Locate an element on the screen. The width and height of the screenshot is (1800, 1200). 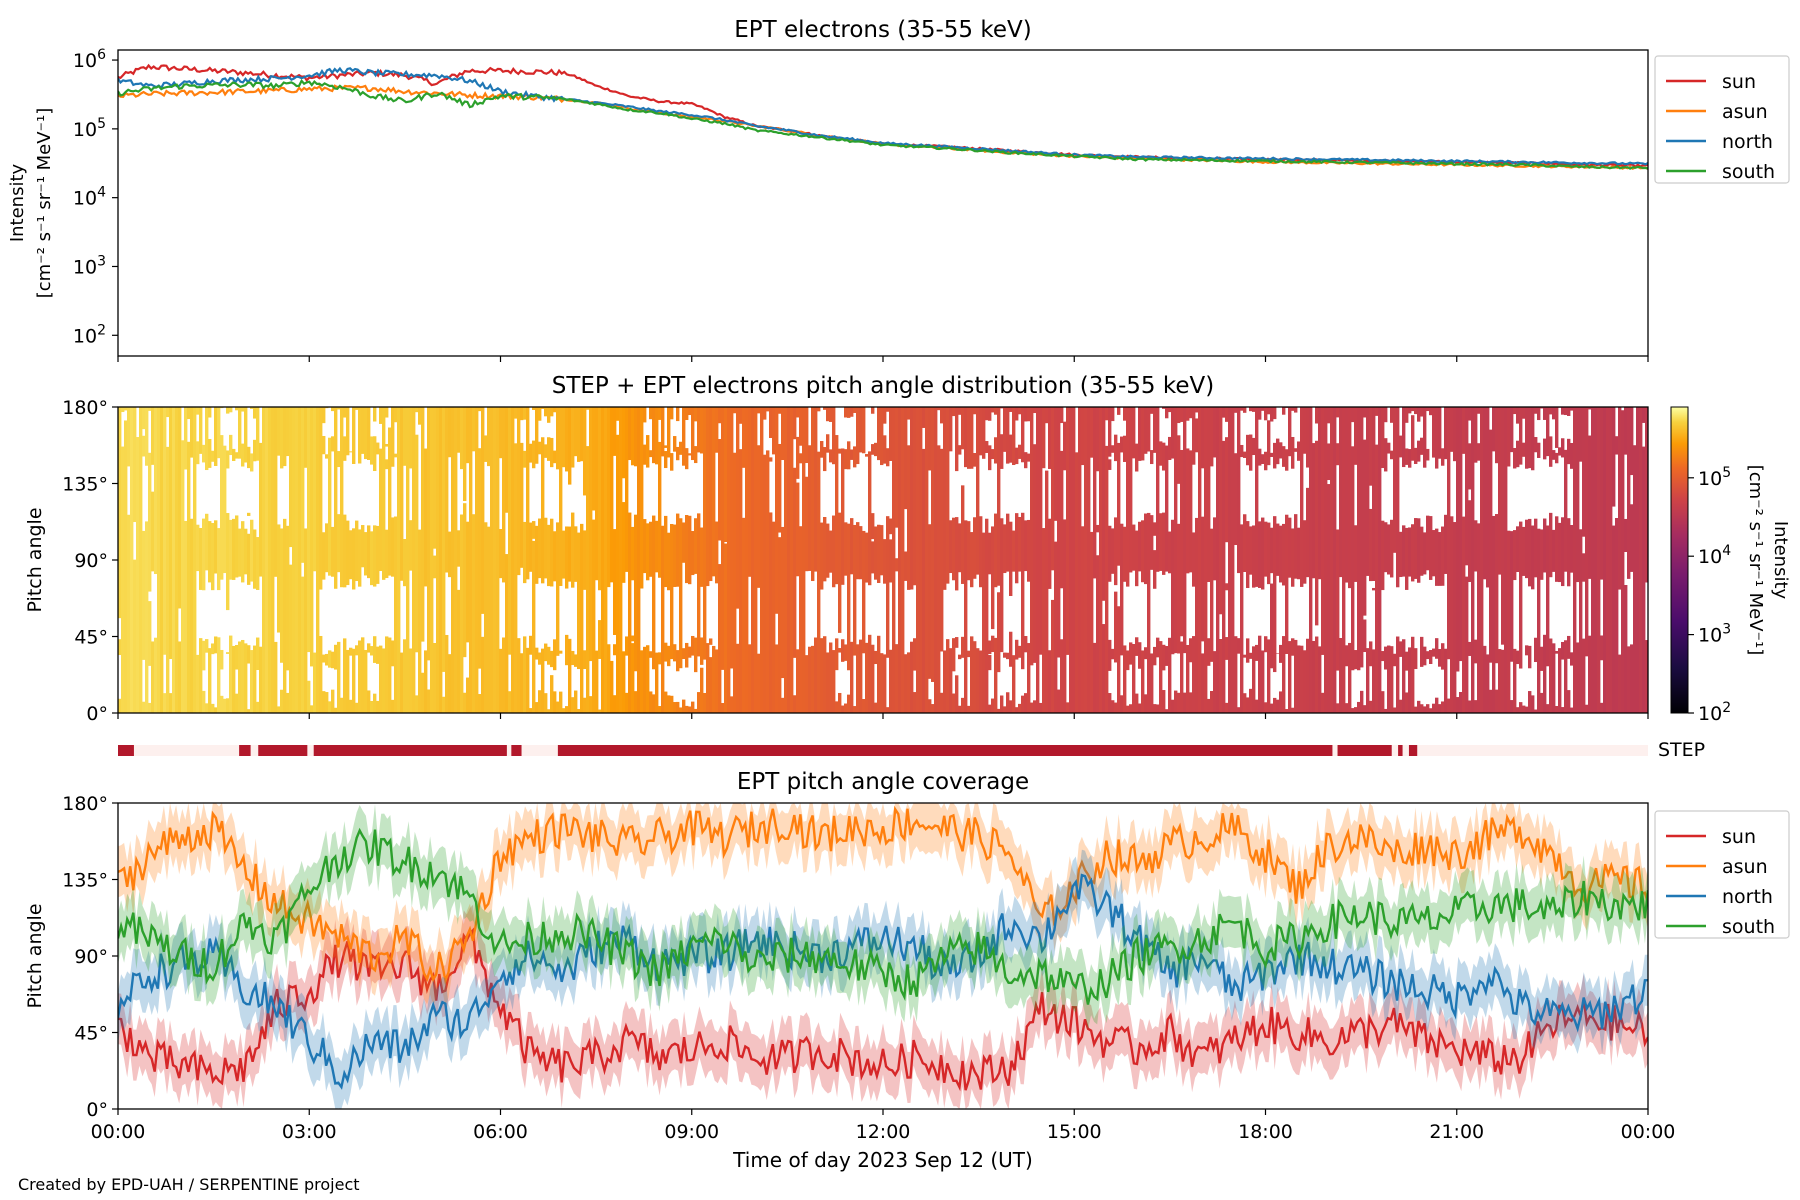
legend-label-sun: sun is located at coordinates (1739, 82).